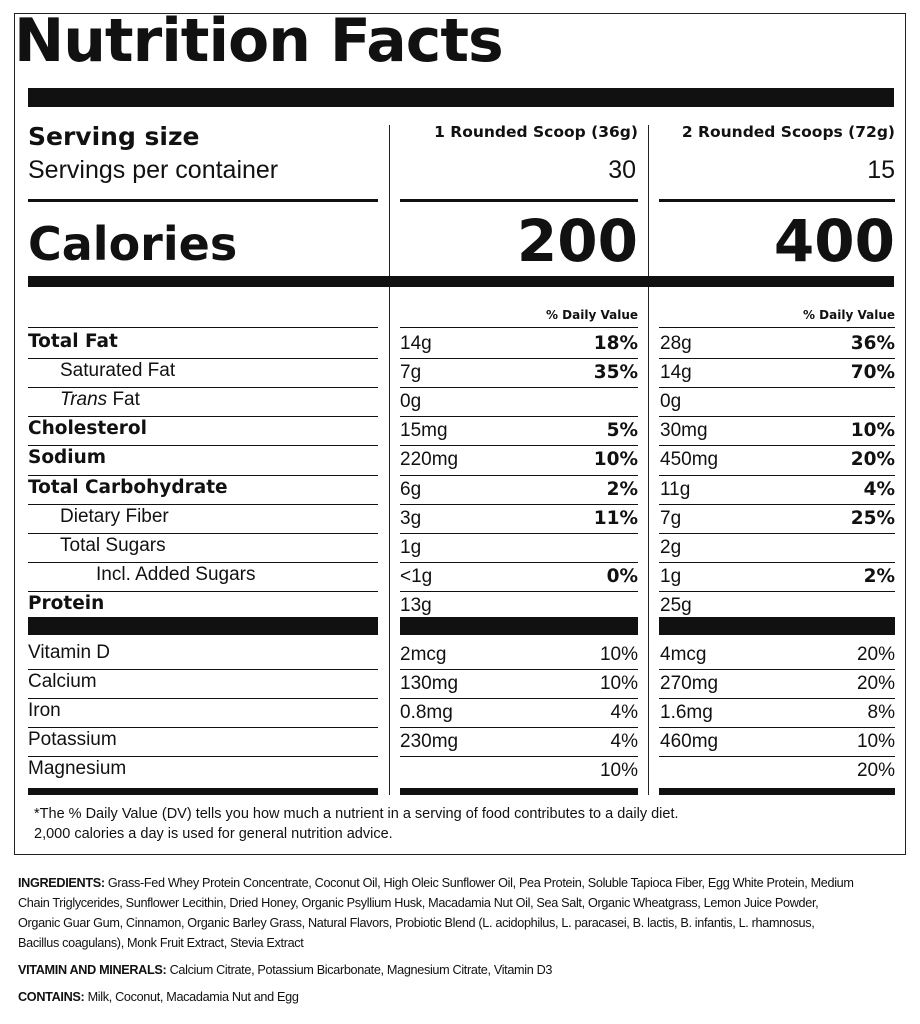 This screenshot has width=920, height=1024. What do you see at coordinates (676, 373) in the screenshot?
I see `nutrient-col2-amount: 14g` at bounding box center [676, 373].